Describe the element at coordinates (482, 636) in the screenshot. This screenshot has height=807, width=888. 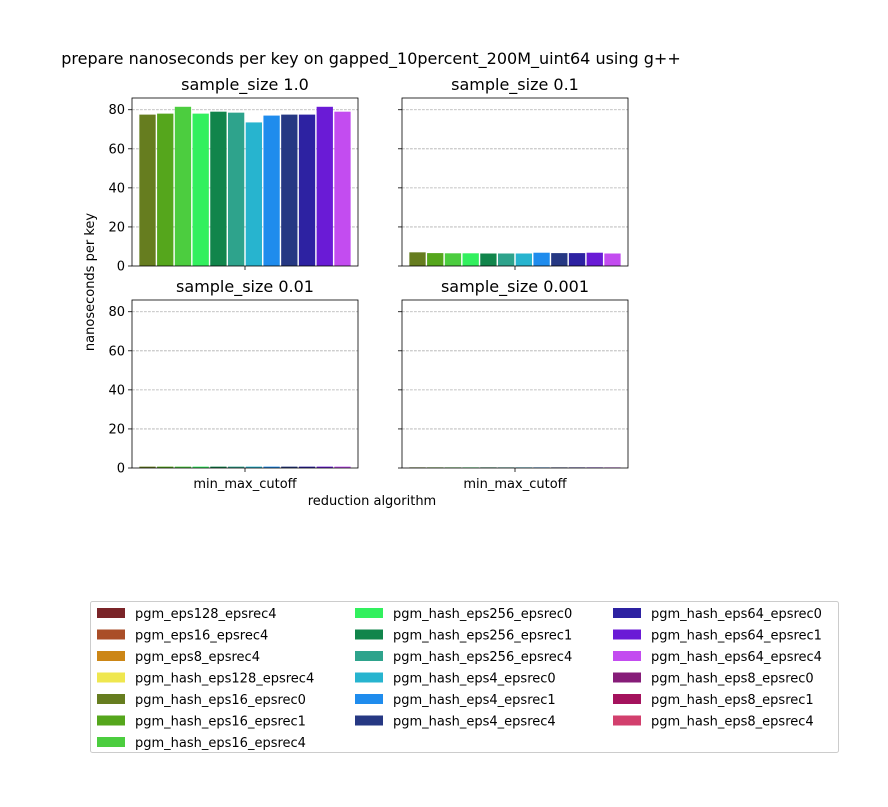
I see `legend-label: pgm_hash_eps256_epsrec1` at that location.